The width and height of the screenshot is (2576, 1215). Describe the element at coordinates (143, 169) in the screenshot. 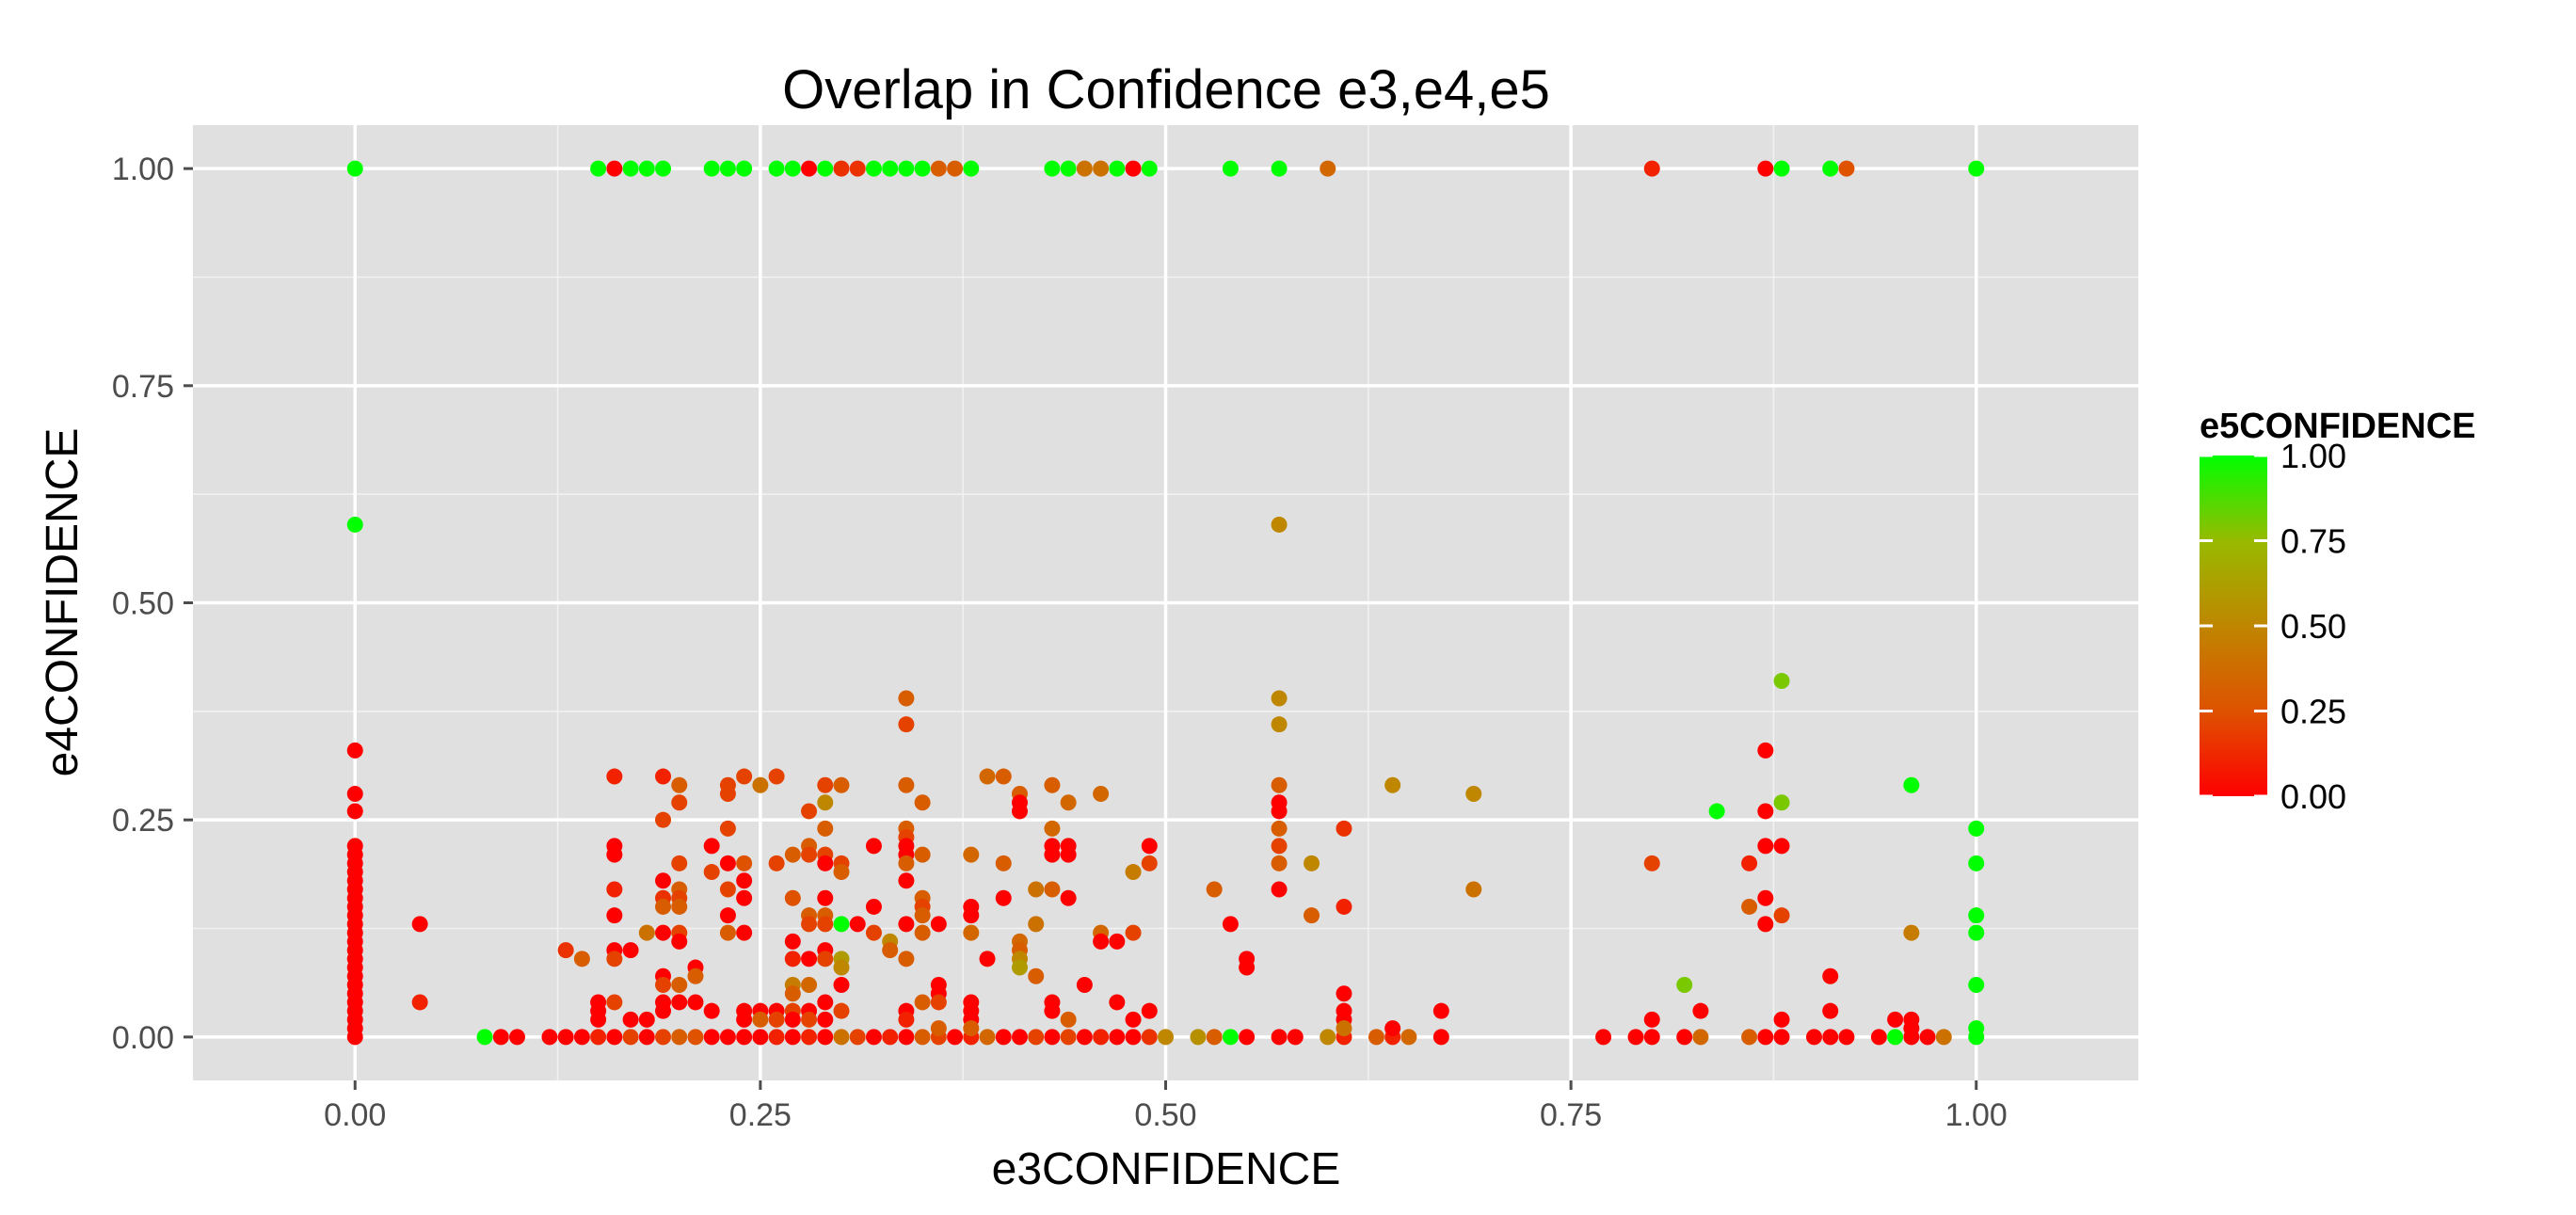

I see `y-tick-label: 1.00` at that location.